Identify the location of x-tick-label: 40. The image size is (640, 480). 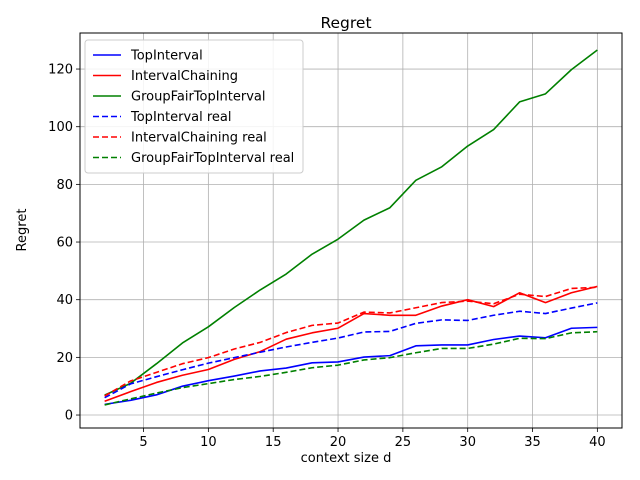
(597, 442).